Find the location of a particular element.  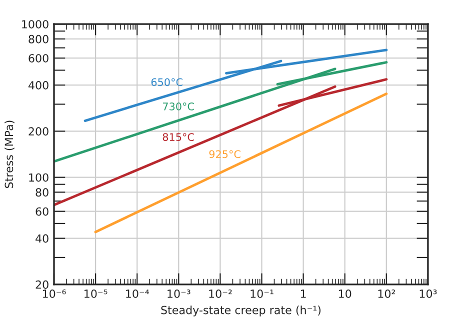

y-tick-label: 20 is located at coordinates (42, 284).